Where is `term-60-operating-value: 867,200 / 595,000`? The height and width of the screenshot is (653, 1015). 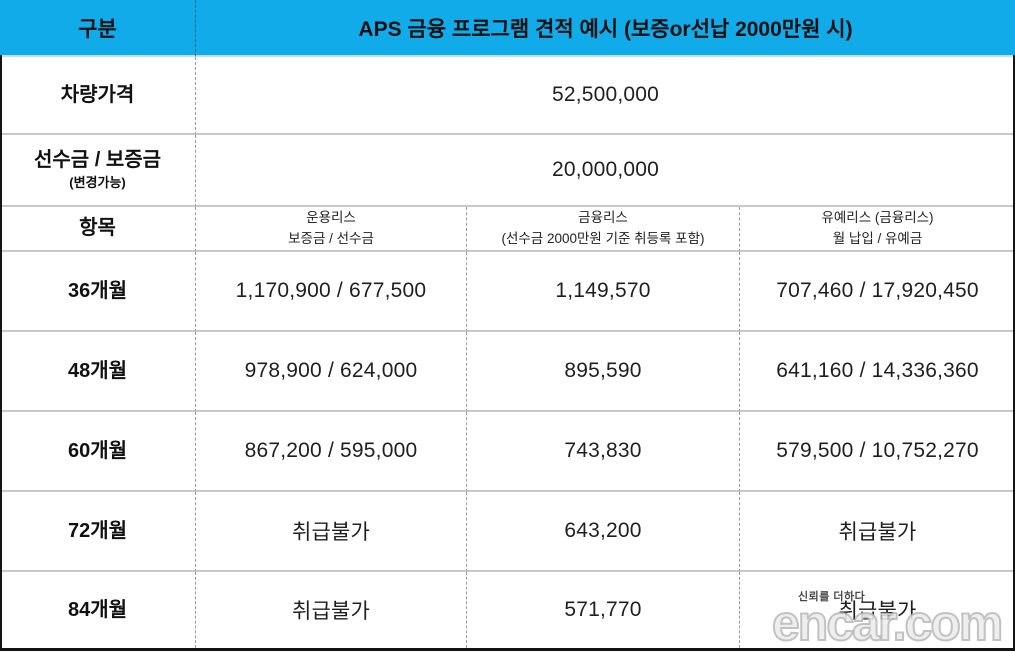 term-60-operating-value: 867,200 / 595,000 is located at coordinates (331, 452).